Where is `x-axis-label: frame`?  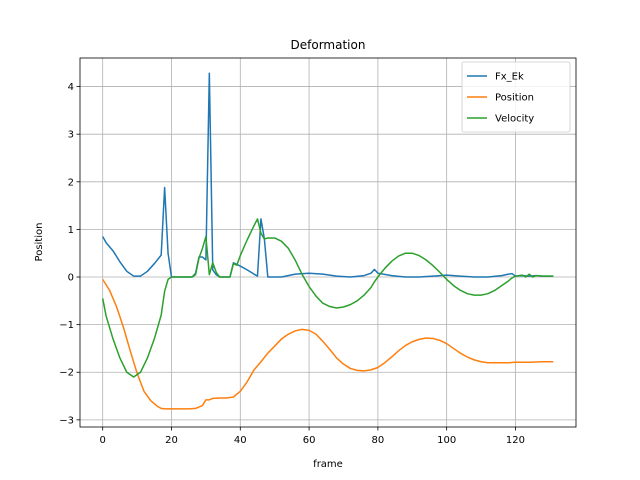 x-axis-label: frame is located at coordinates (328, 464).